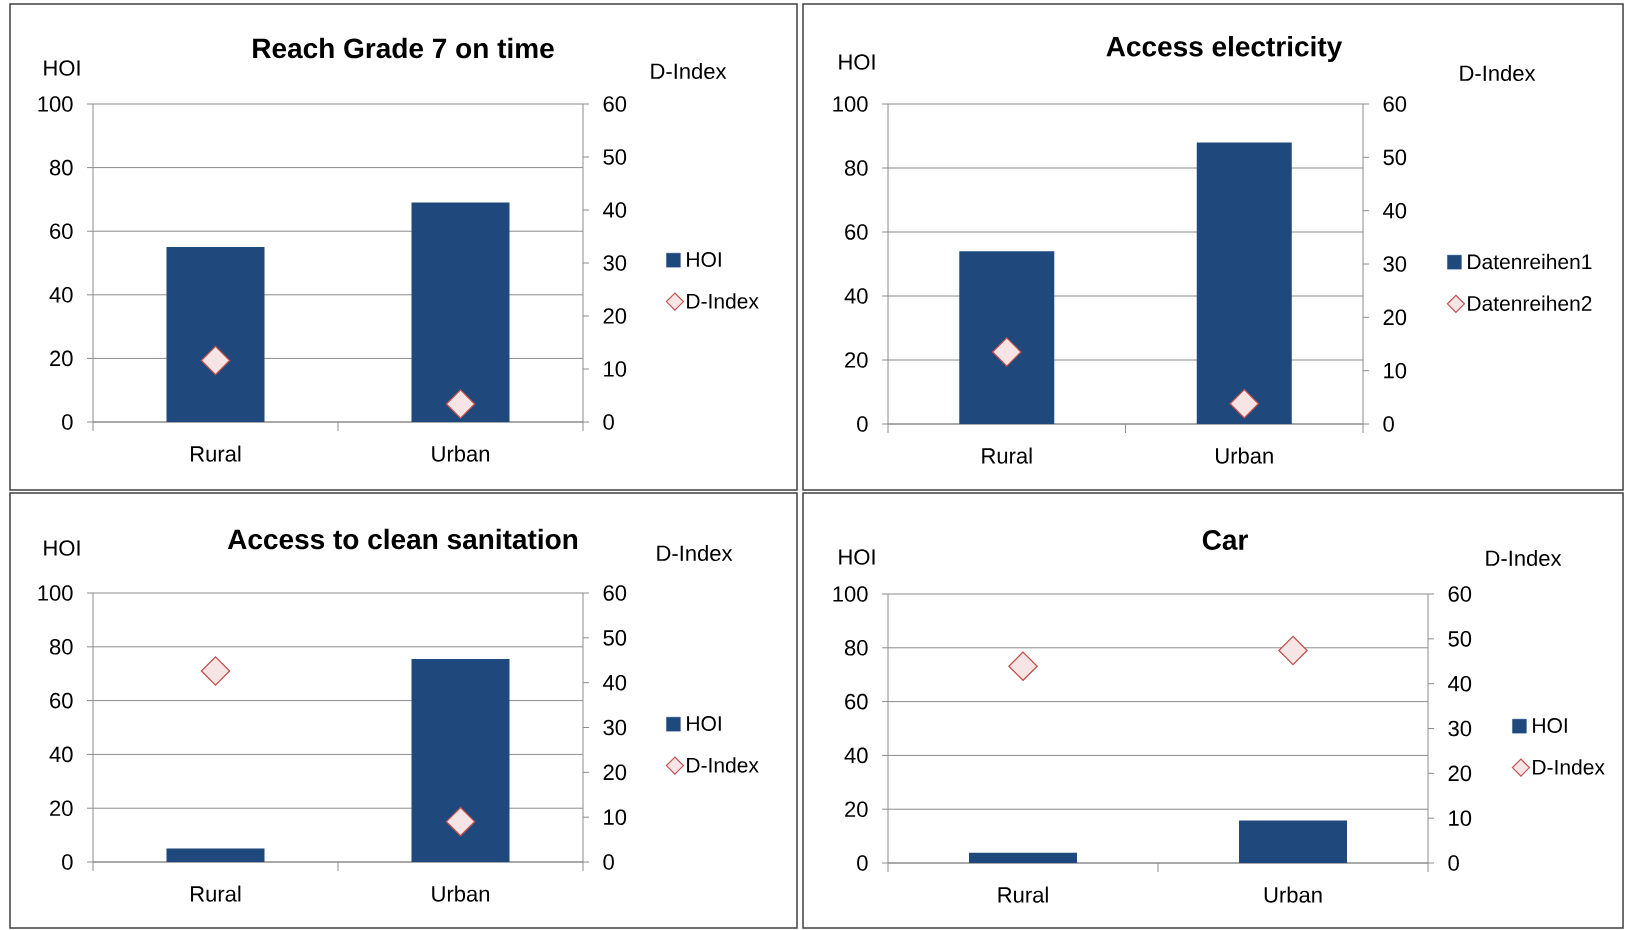  Describe the element at coordinates (1530, 261) in the screenshot. I see `legend-label: Datenreihen1` at that location.